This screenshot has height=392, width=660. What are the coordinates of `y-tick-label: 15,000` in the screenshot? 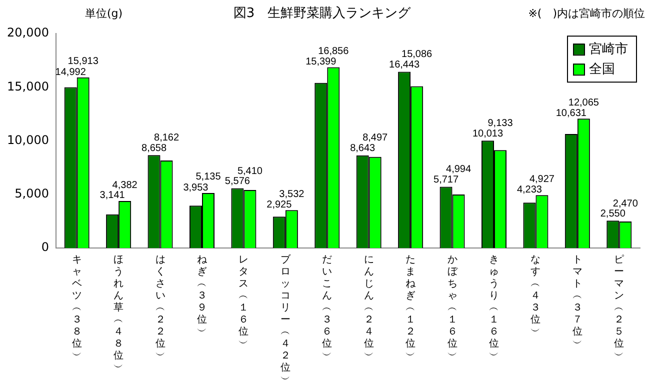 It's located at (27, 86).